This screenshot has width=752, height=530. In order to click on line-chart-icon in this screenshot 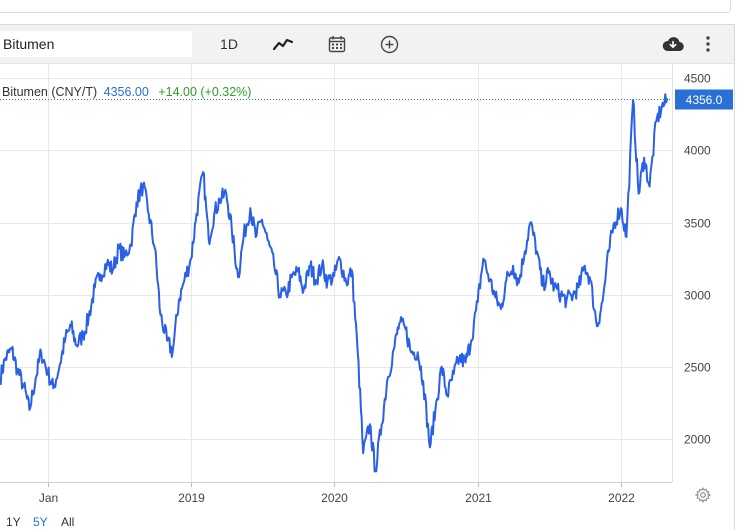, I will do `click(283, 44)`.